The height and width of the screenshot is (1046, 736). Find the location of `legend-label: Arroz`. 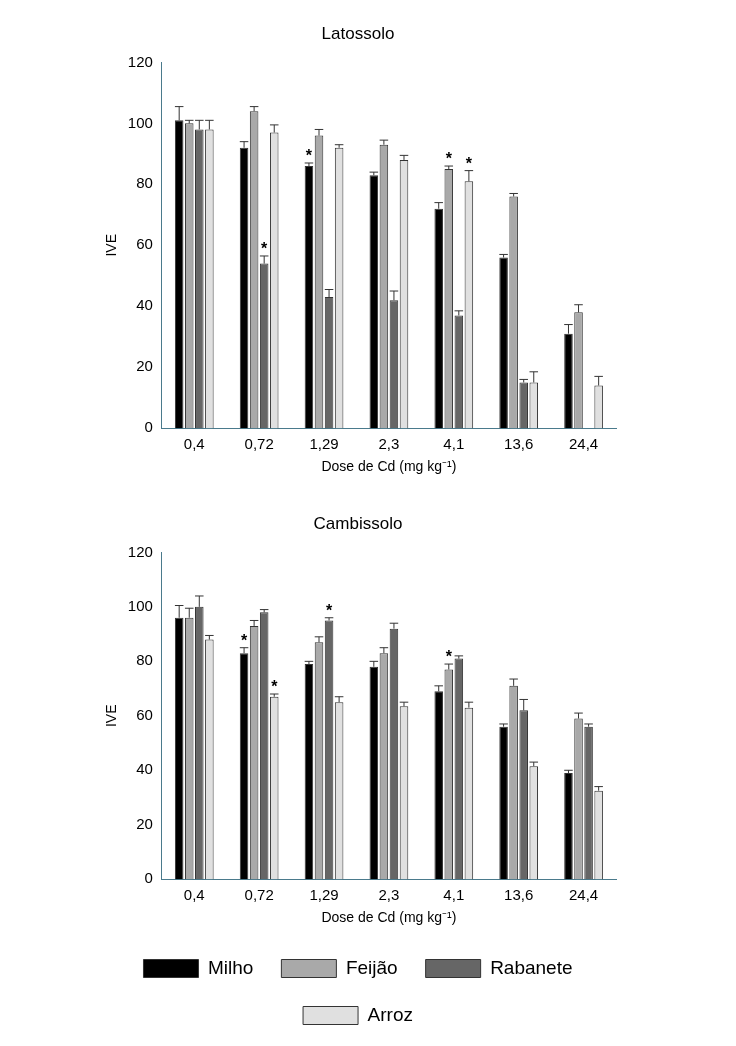

legend-label: Arroz is located at coordinates (390, 1014).